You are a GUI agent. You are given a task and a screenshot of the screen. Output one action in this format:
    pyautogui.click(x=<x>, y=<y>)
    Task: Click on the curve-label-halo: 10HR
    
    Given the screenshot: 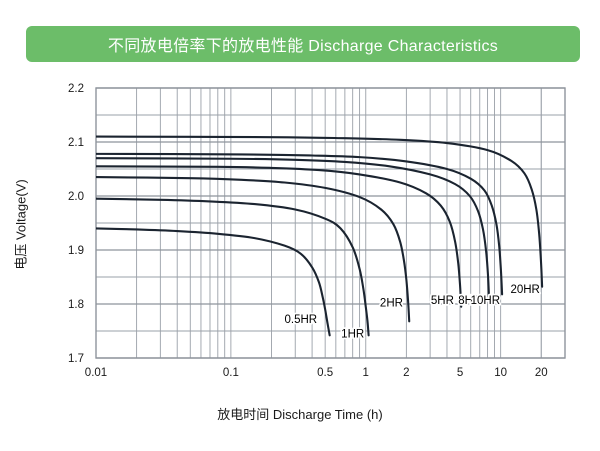 What is the action you would take?
    pyautogui.click(x=485, y=301)
    